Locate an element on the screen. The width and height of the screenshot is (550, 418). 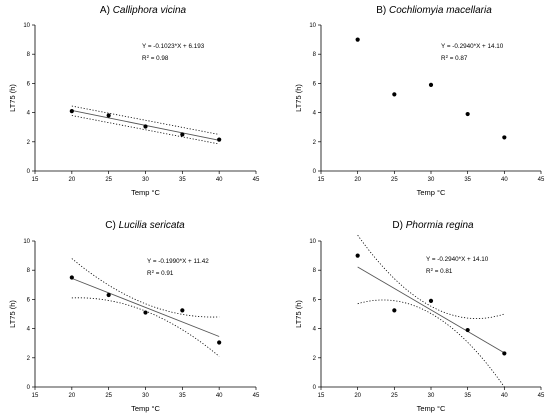
regression-equation: Y = -0.1023*X + 6.193 is located at coordinates (173, 46).